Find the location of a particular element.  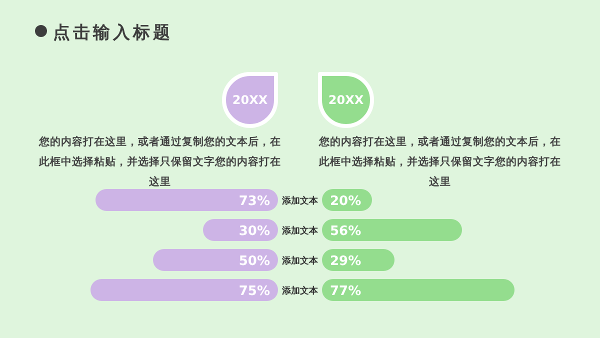

chart-title: 点击输入标题 is located at coordinates (113, 33).